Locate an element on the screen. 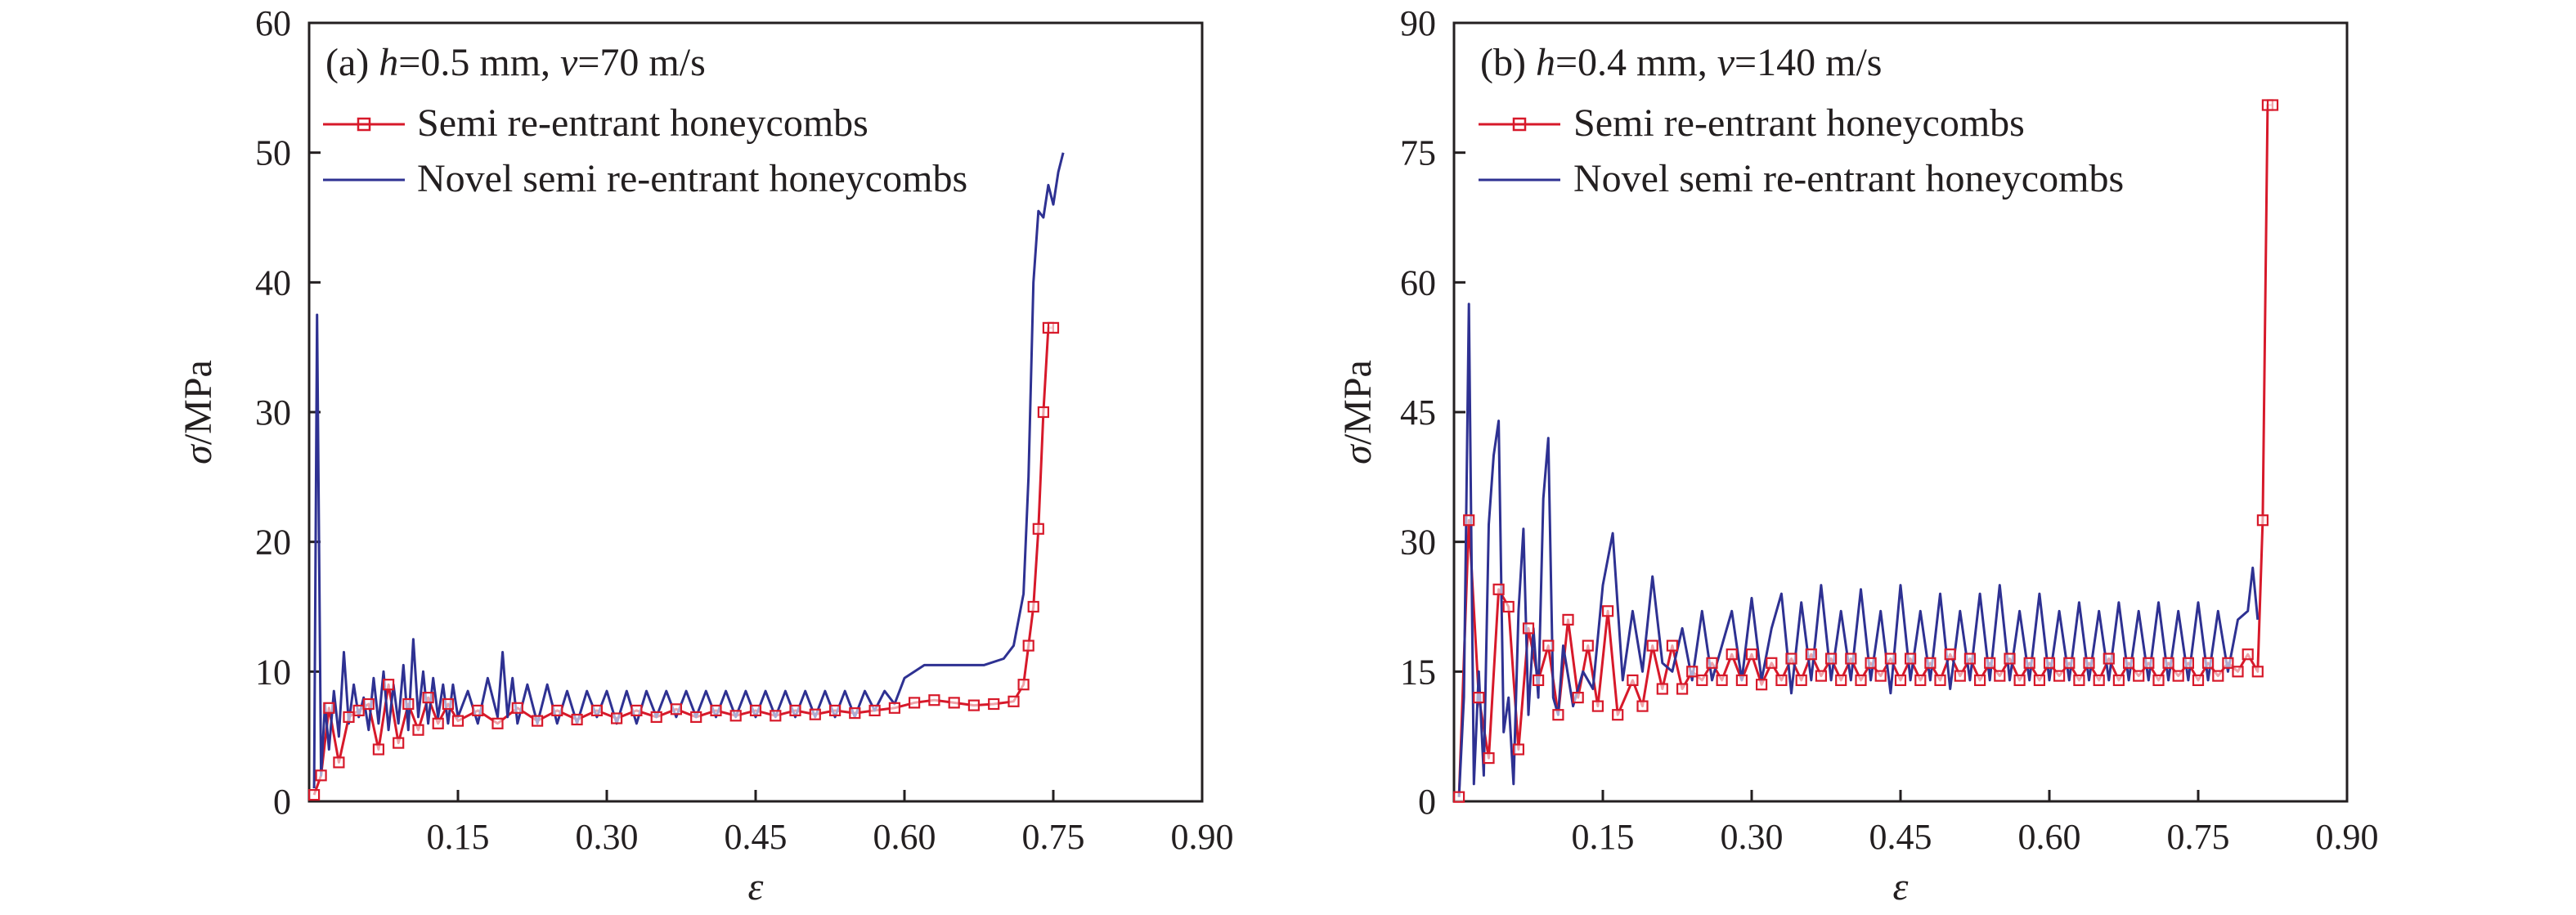  series-line-semi is located at coordinates (683, 561).